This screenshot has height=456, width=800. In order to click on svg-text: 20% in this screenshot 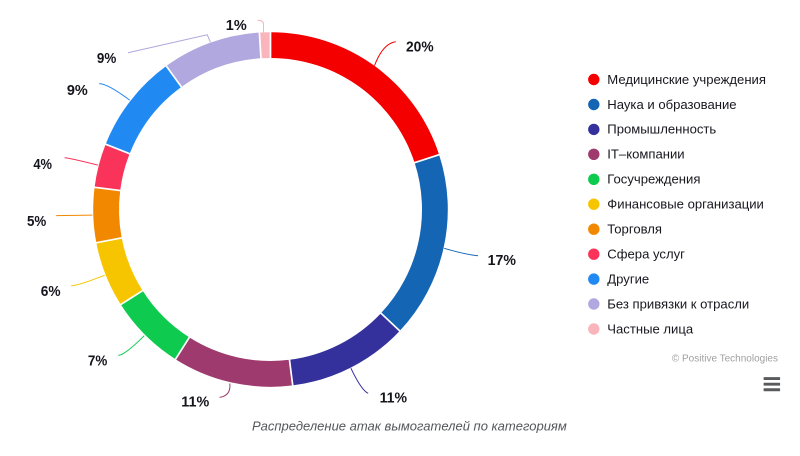, I will do `click(420, 46)`.